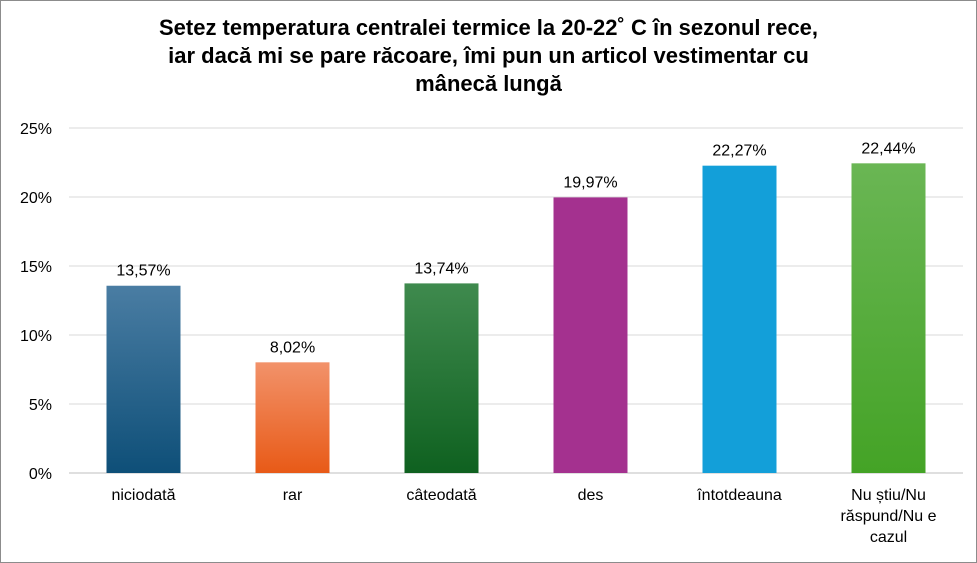  I want to click on category-label: Nu știu/Nu, so click(888, 495).